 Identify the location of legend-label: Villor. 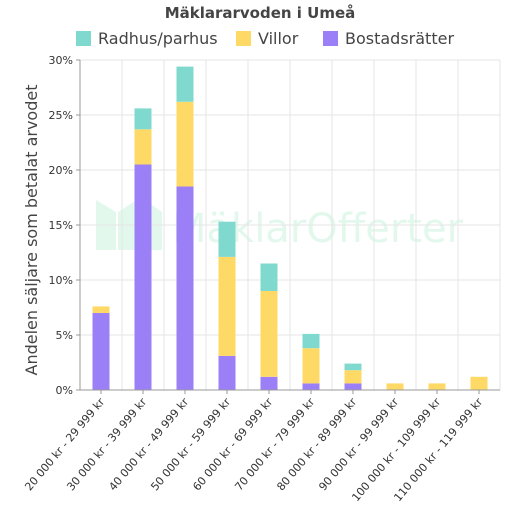
(278, 38).